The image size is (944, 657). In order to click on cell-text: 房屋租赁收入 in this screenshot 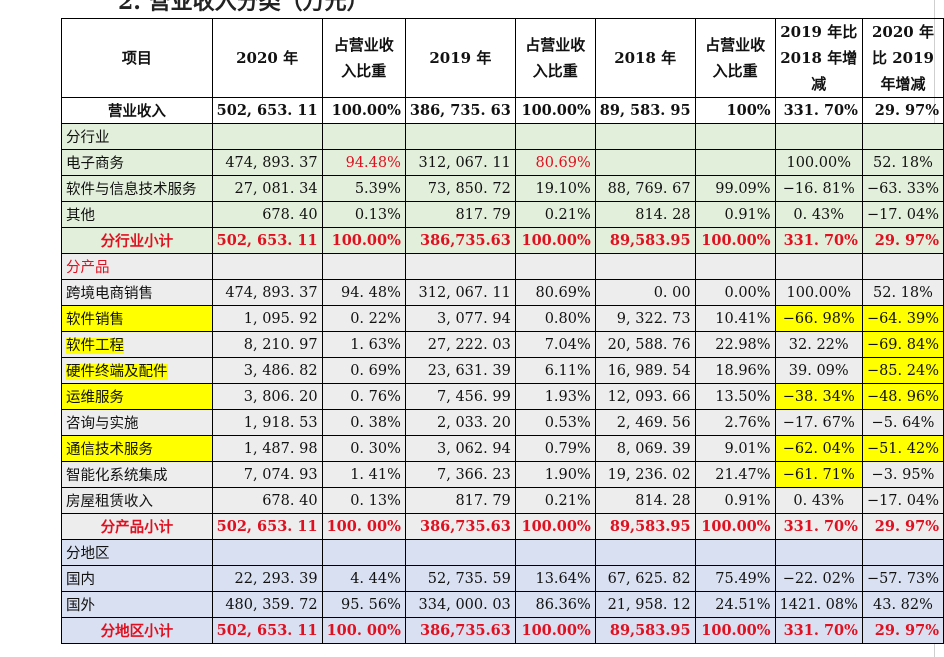, I will do `click(109, 502)`.